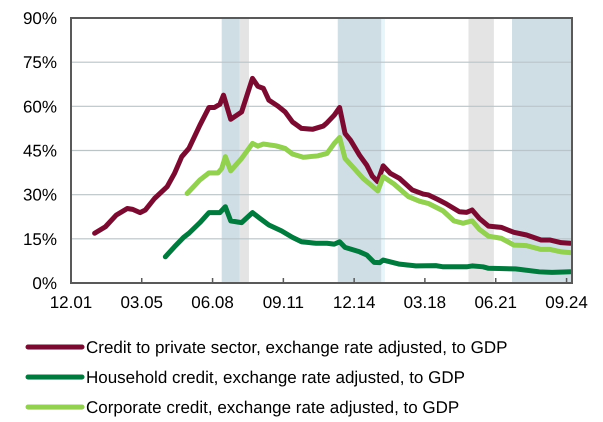 Image resolution: width=603 pixels, height=422 pixels. I want to click on x-tick-label: 09.24, so click(566, 302).